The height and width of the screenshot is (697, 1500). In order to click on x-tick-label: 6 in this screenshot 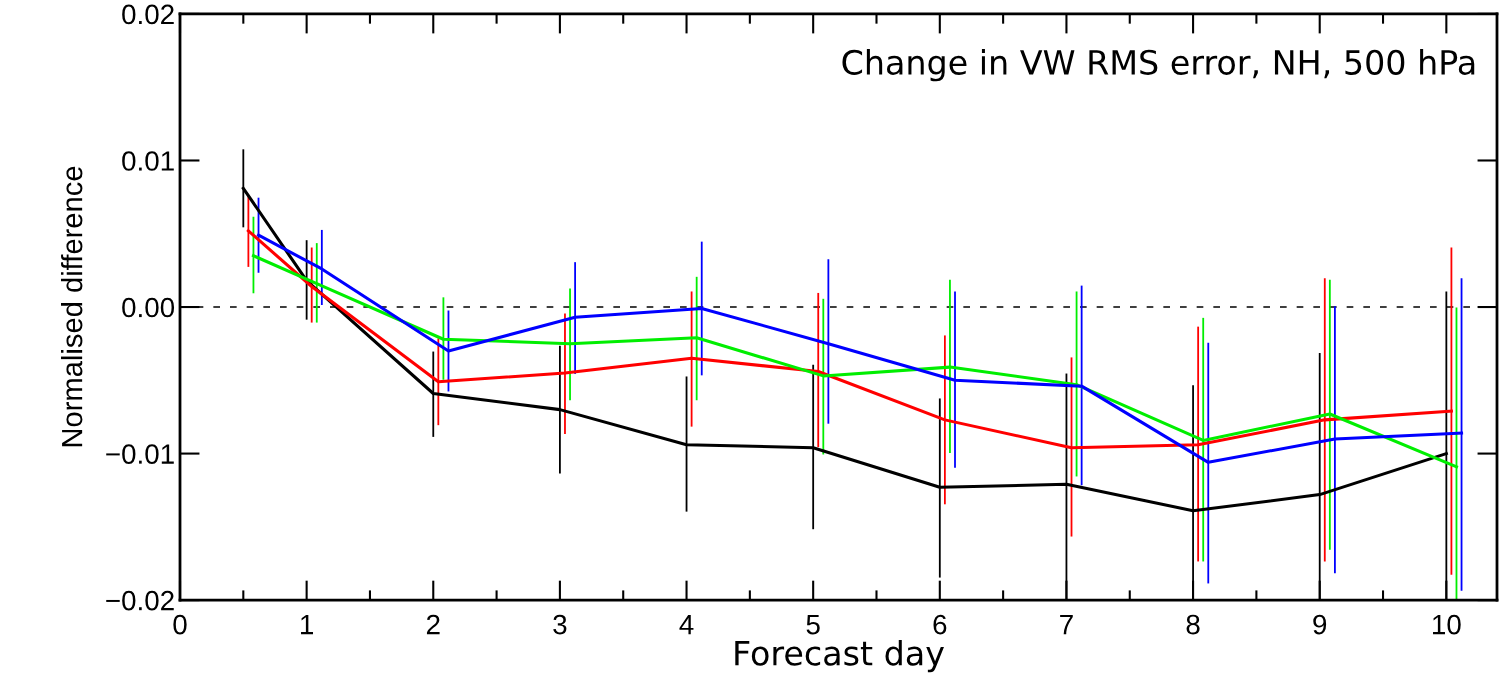, I will do `click(940, 624)`.